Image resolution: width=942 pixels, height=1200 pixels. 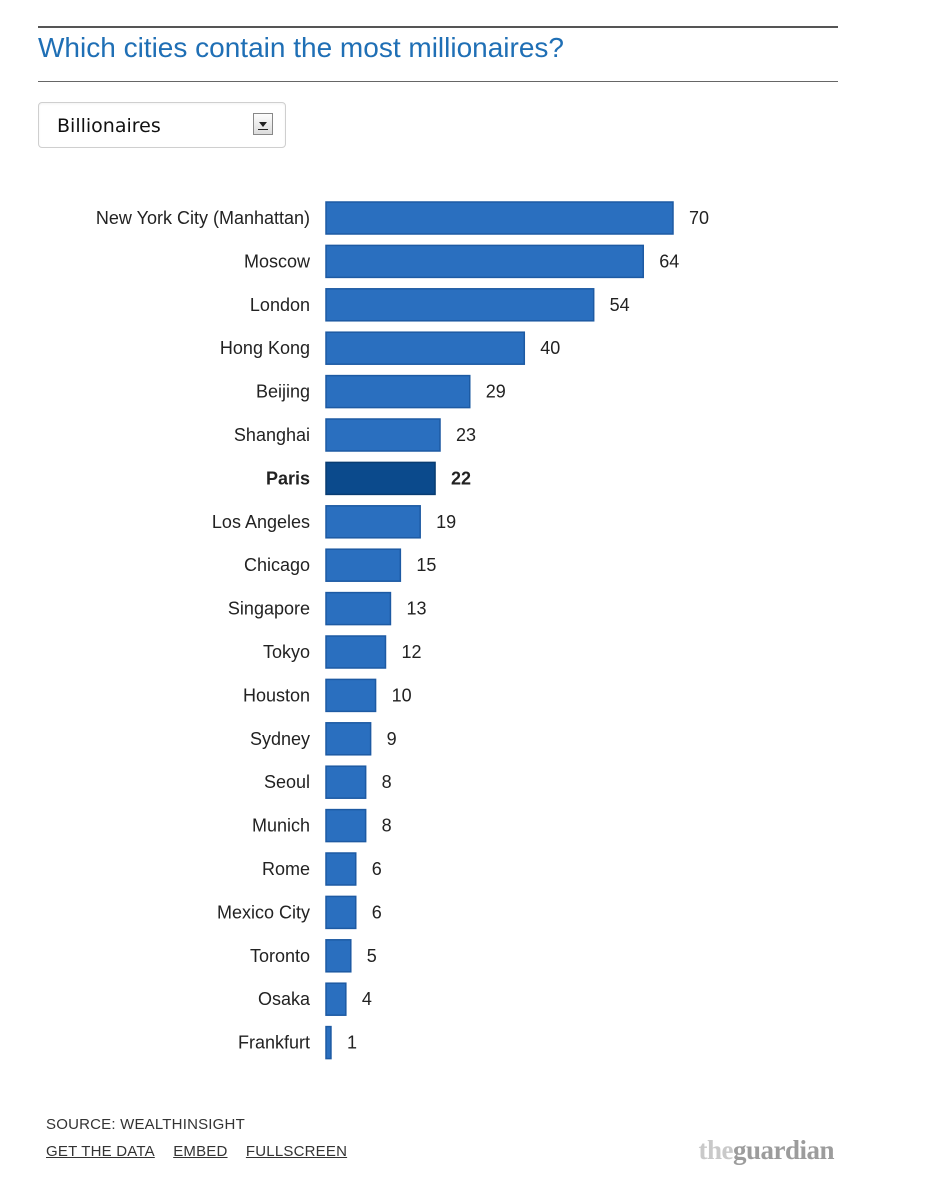 What do you see at coordinates (277, 261) in the screenshot?
I see `category-label: Moscow` at bounding box center [277, 261].